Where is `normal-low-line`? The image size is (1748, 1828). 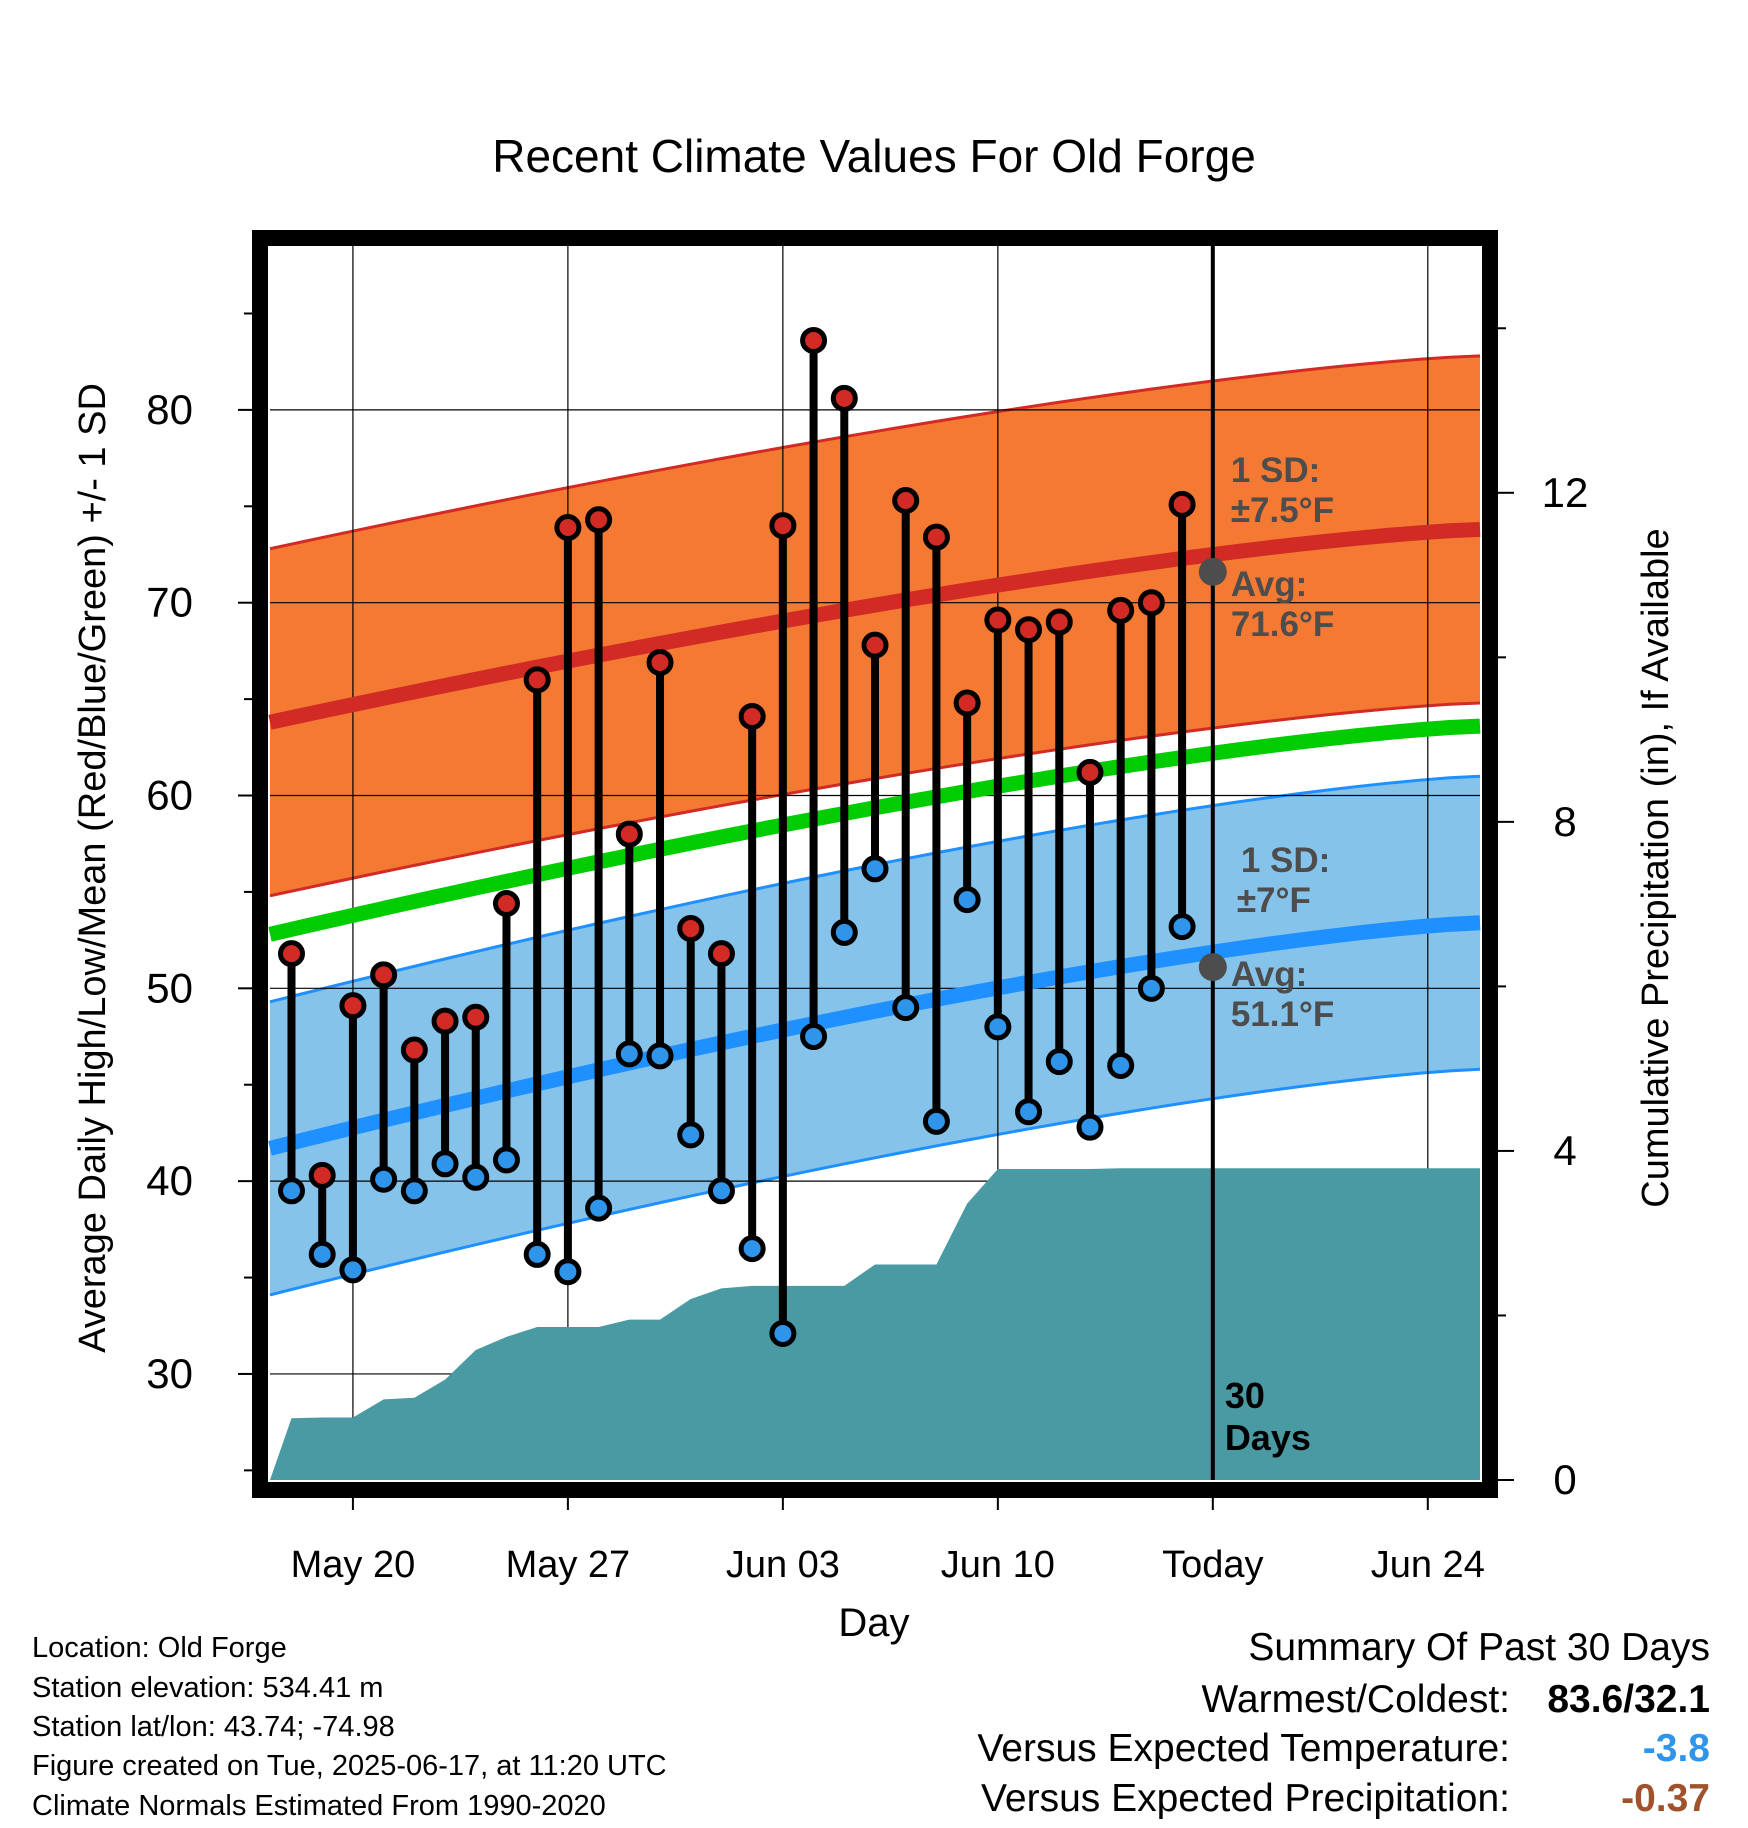
normal-low-line is located at coordinates (874, 1035).